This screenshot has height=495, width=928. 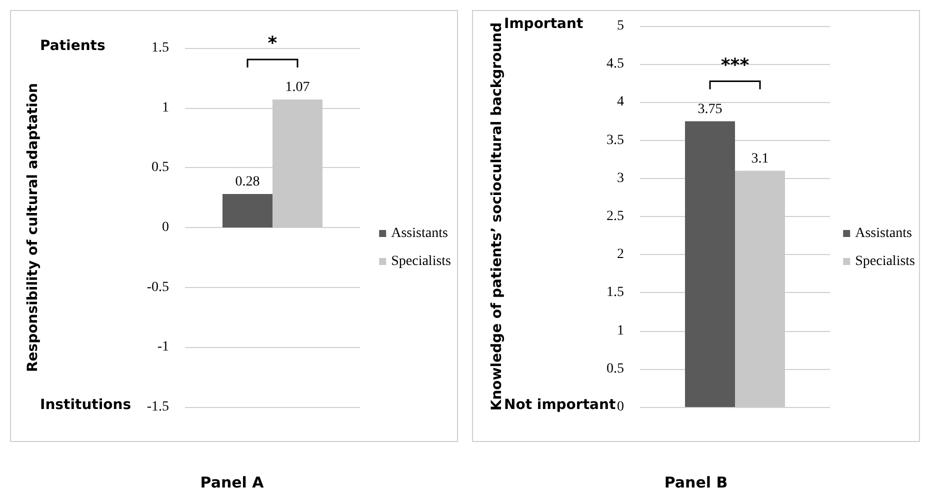 I want to click on y-tick-label: 2, so click(x=620, y=254).